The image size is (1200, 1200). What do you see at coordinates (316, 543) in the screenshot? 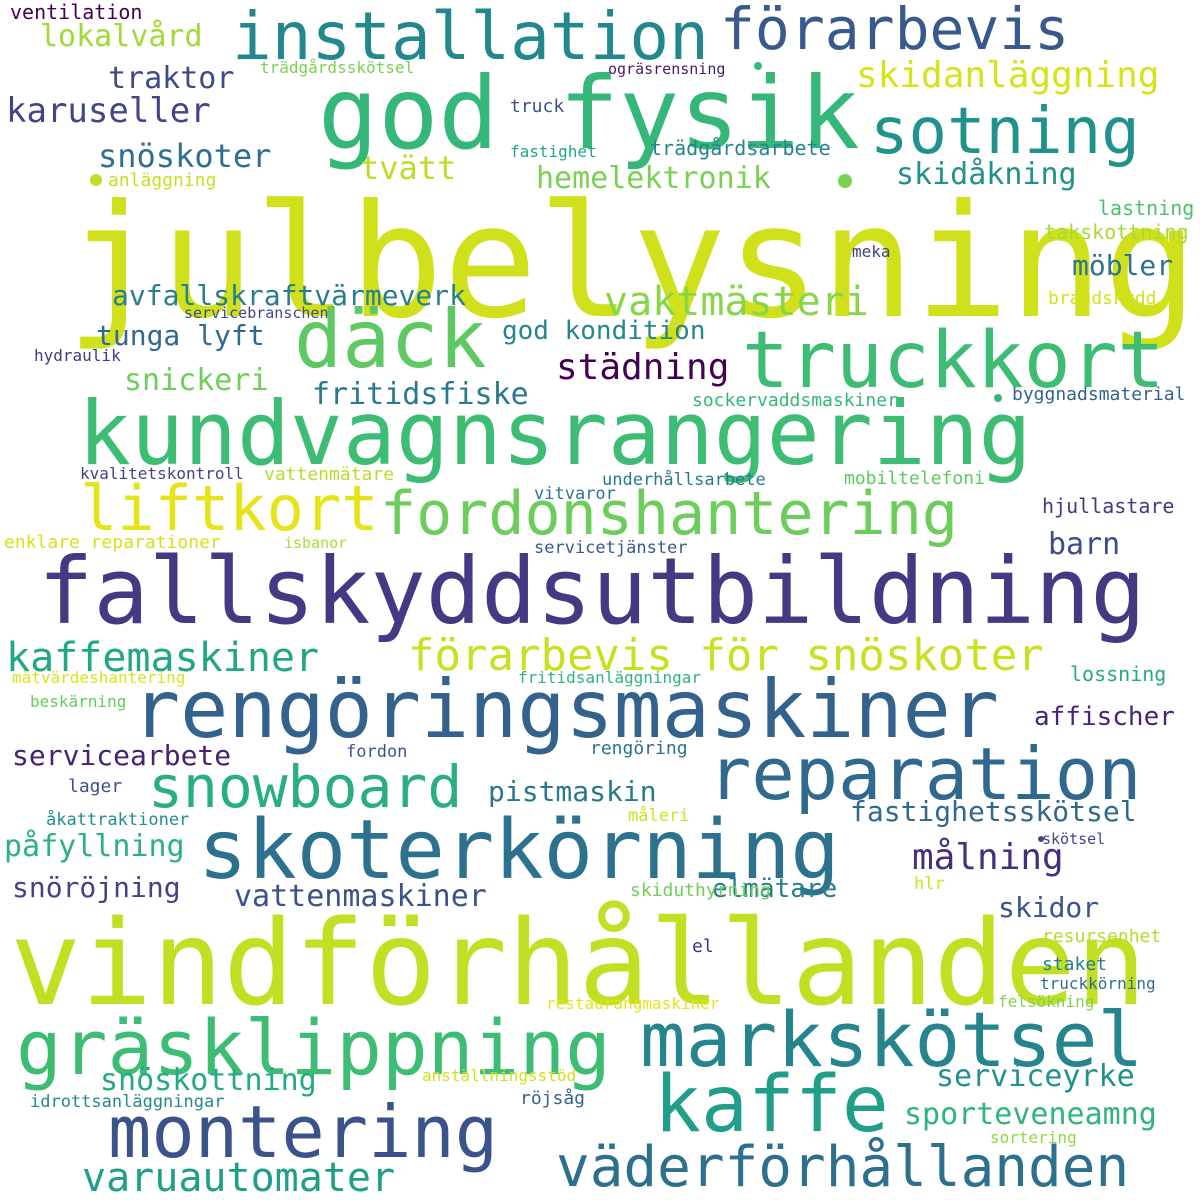
I see `word-isbanor: isbanor` at bounding box center [316, 543].